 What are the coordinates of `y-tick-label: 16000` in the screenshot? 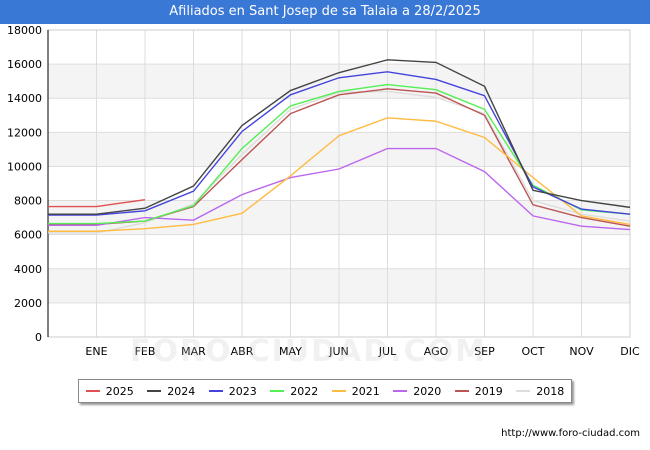 It's located at (24, 64).